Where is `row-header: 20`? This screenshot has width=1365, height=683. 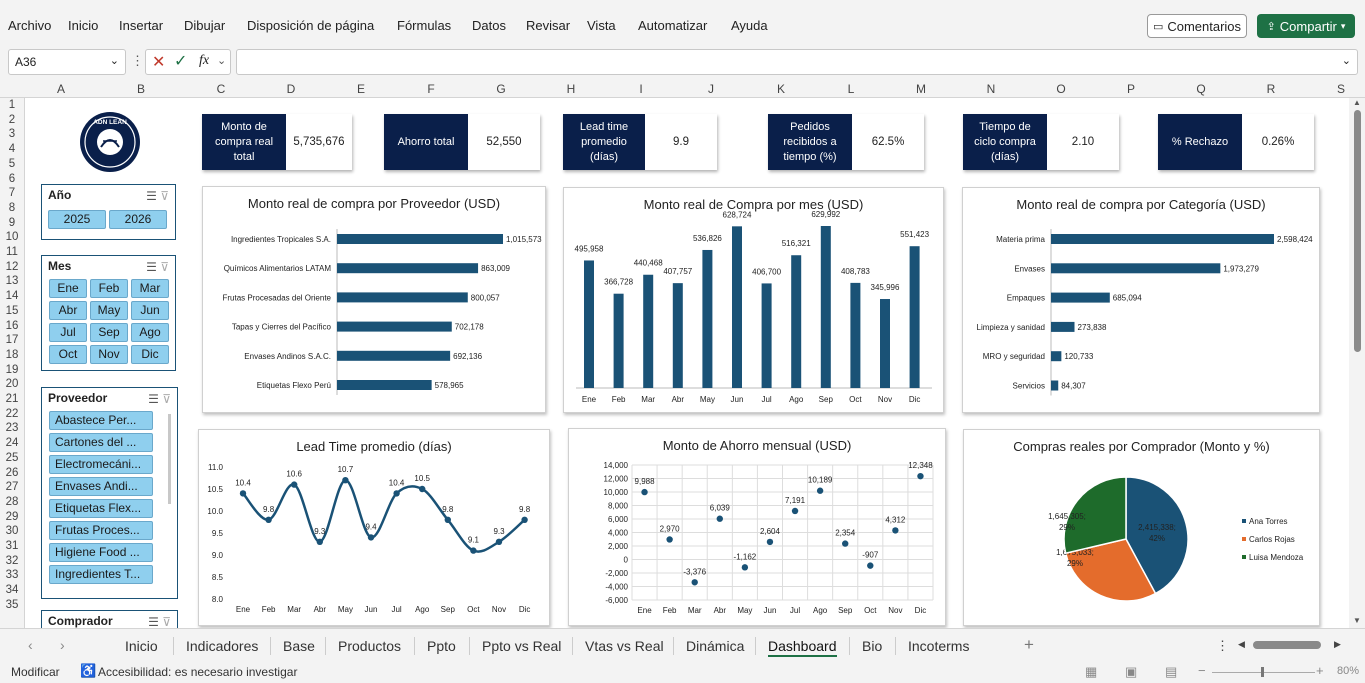
row-header: 20 is located at coordinates (12, 384).